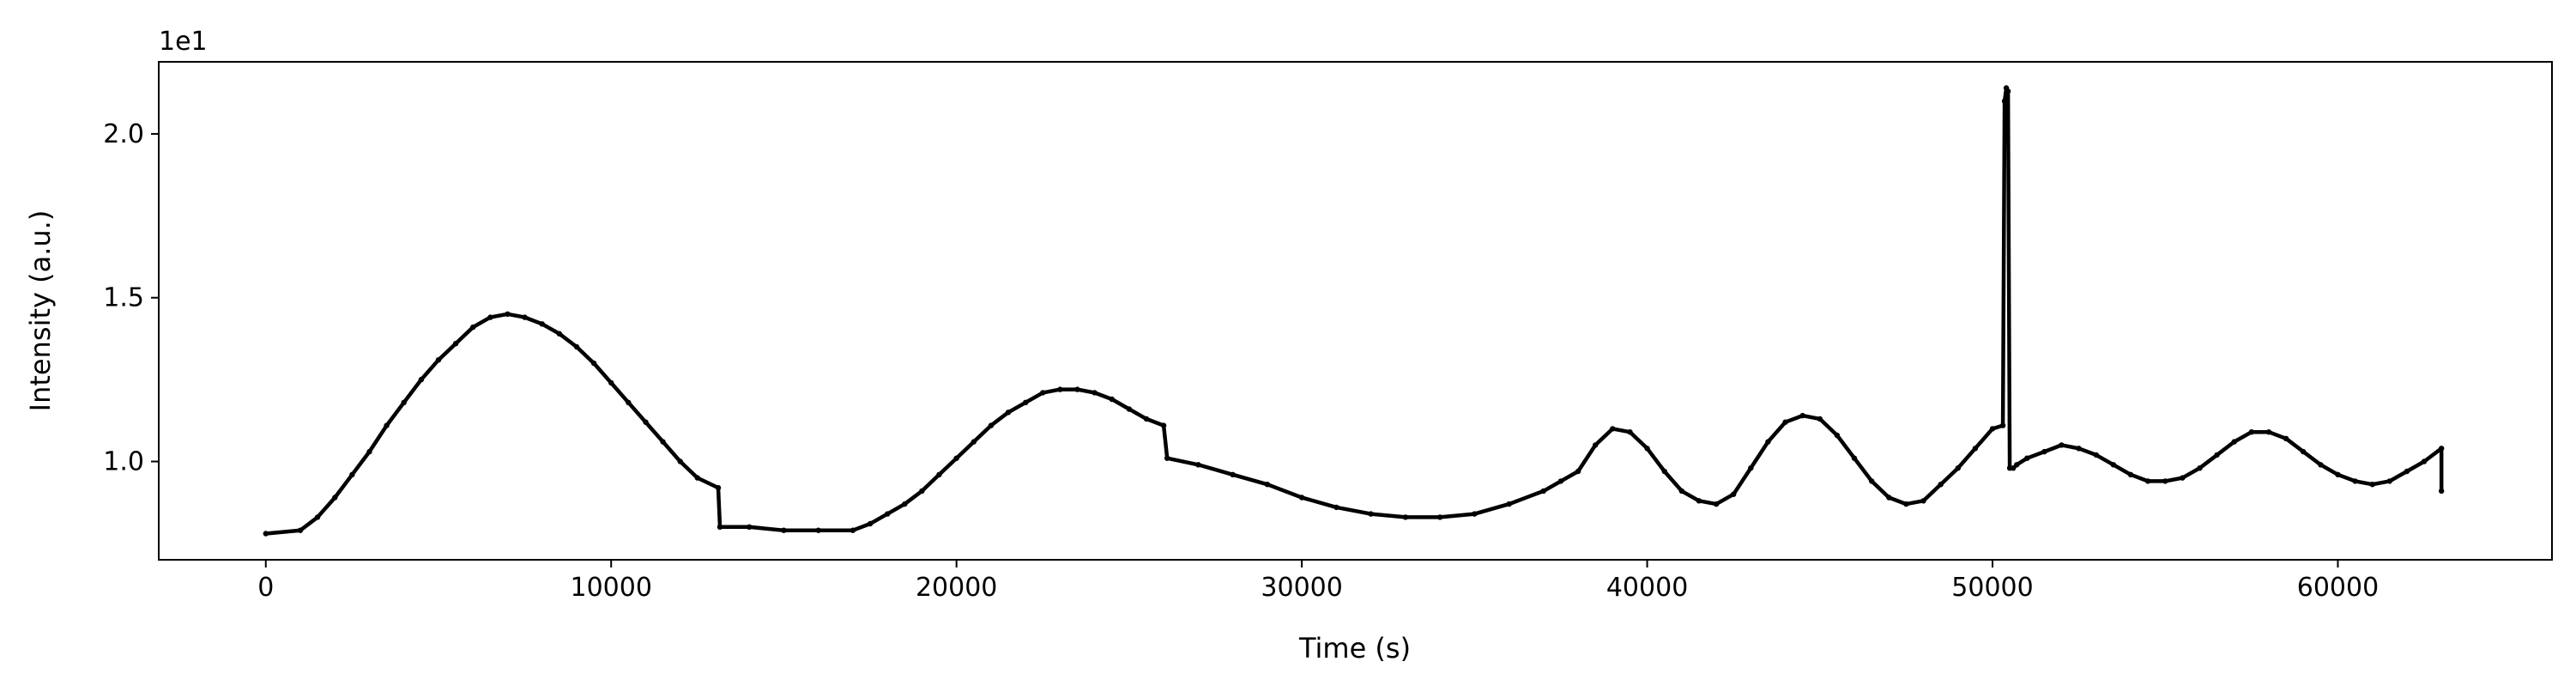 This screenshot has height=692, width=2576. What do you see at coordinates (183, 42) in the screenshot?
I see `y-offset-label: 1e1` at bounding box center [183, 42].